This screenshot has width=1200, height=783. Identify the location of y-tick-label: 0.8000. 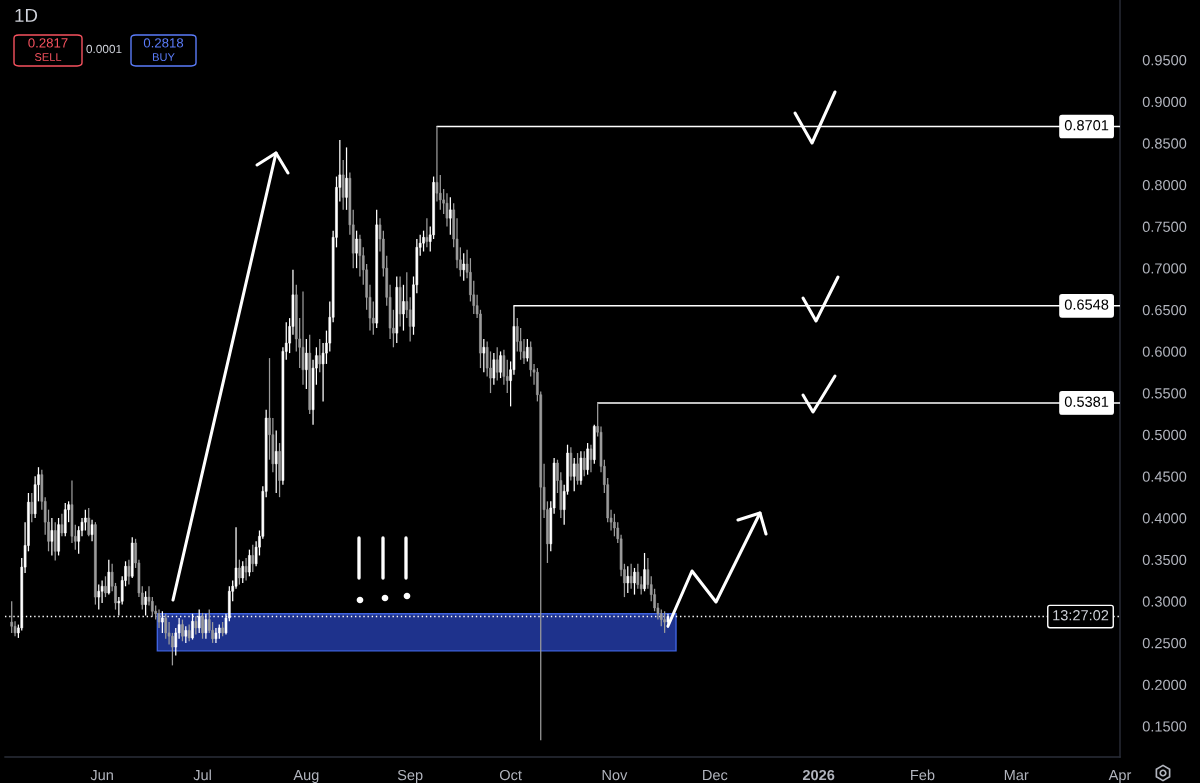
(1164, 185).